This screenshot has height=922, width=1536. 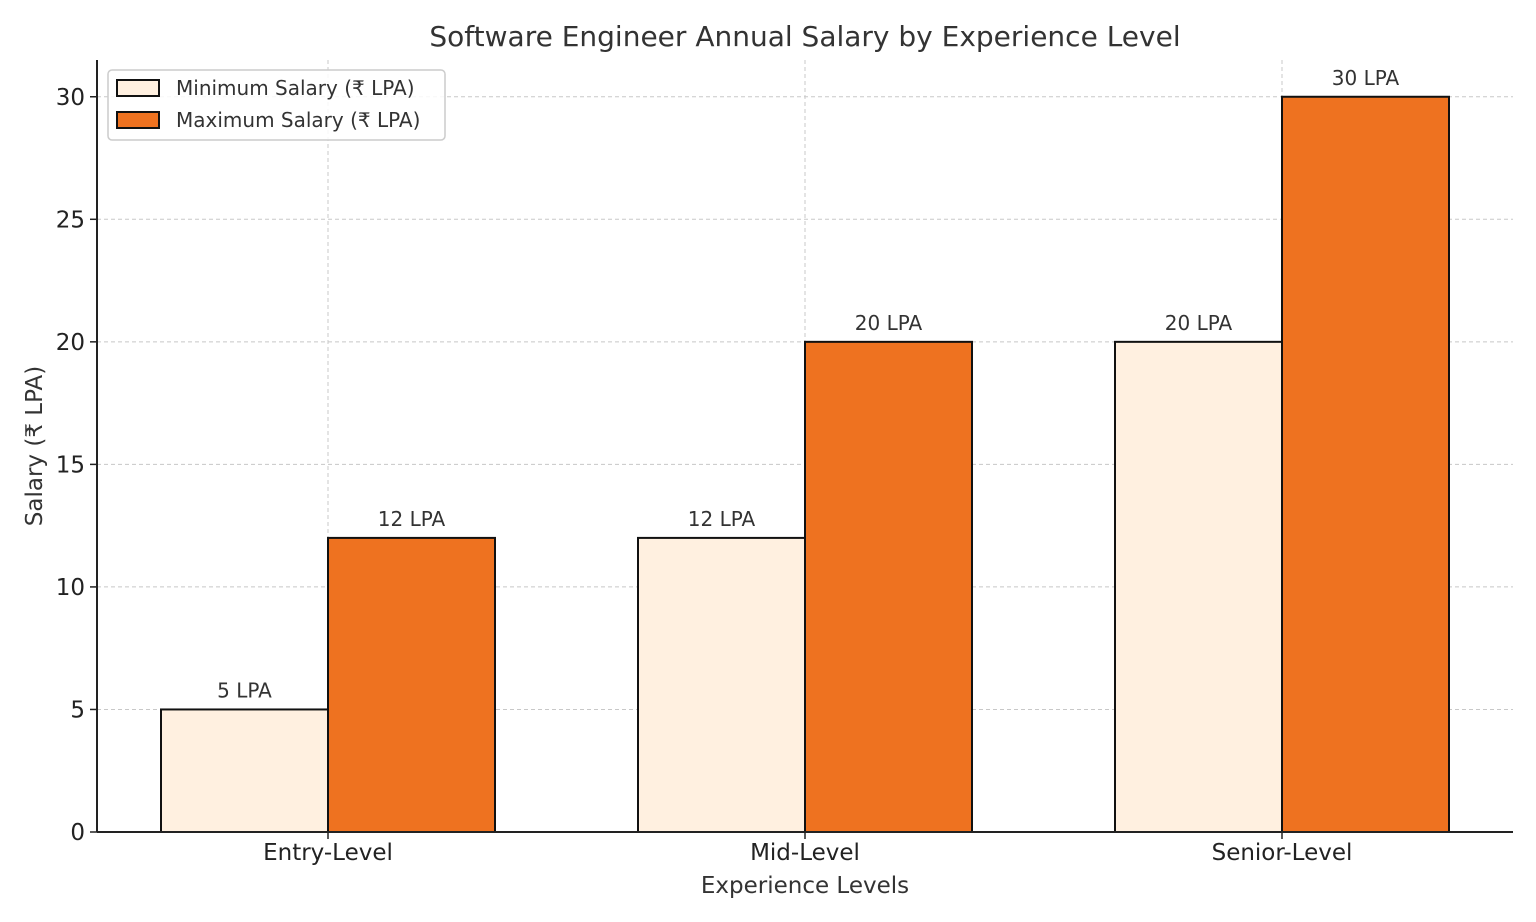 What do you see at coordinates (295, 88) in the screenshot?
I see `legend-label: Minimum Salary (₹ LPA)` at bounding box center [295, 88].